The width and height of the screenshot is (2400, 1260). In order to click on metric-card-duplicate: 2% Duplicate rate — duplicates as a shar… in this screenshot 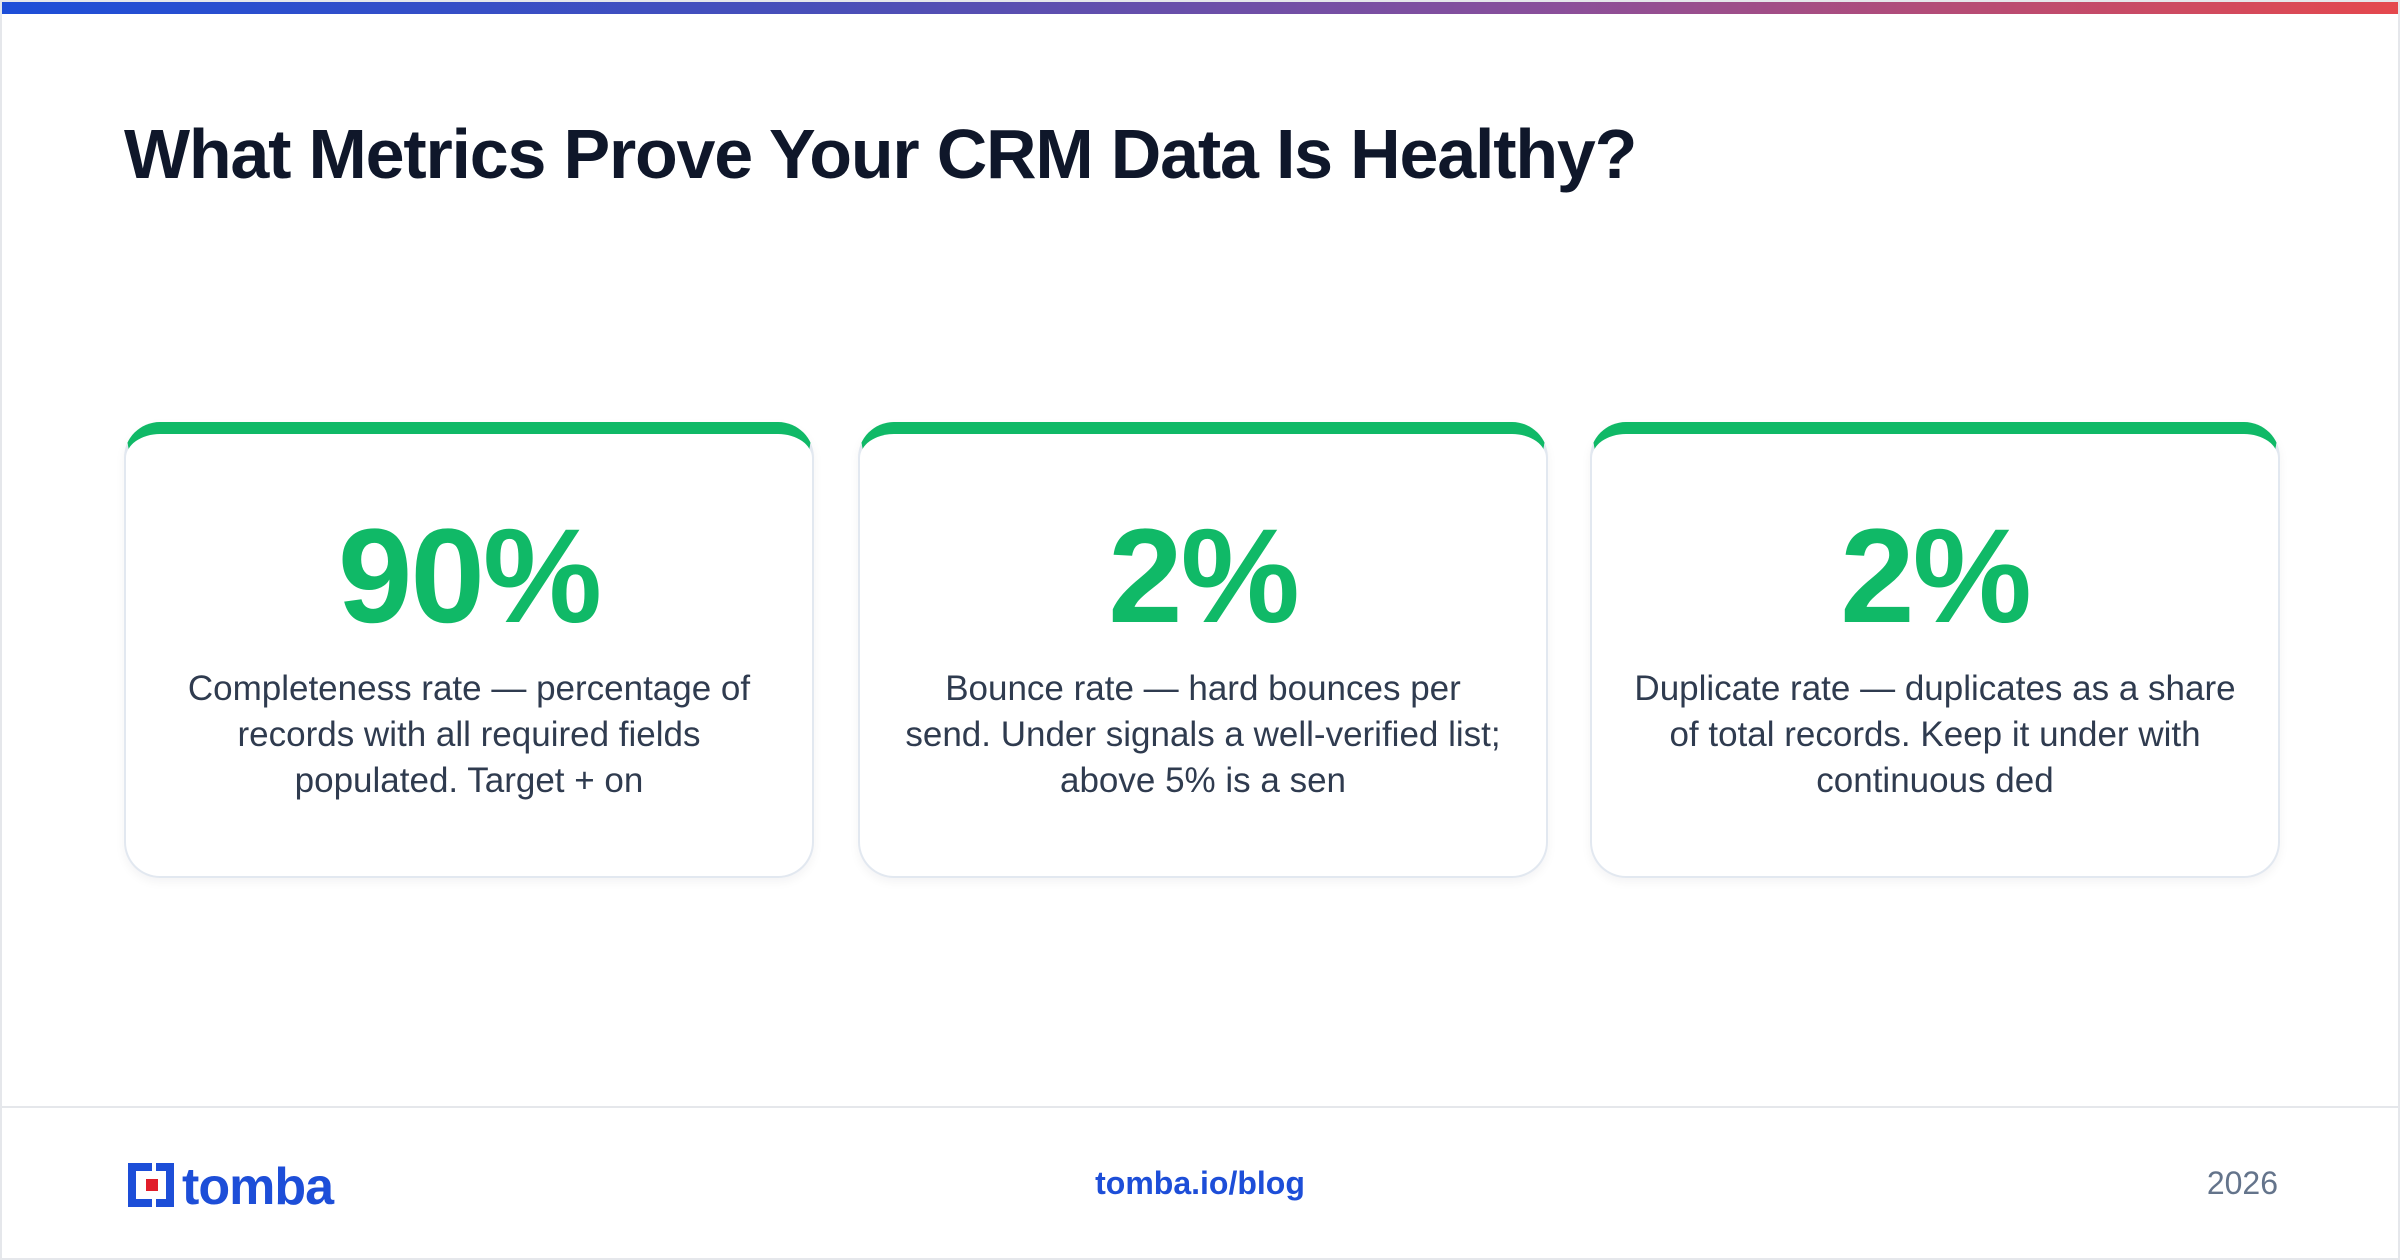, I will do `click(1935, 650)`.